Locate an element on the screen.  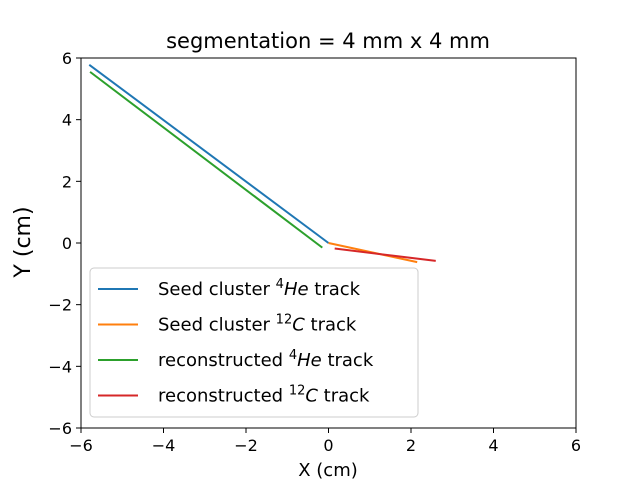
legend-label-1: Seed cluster 4He track is located at coordinates (259, 288).